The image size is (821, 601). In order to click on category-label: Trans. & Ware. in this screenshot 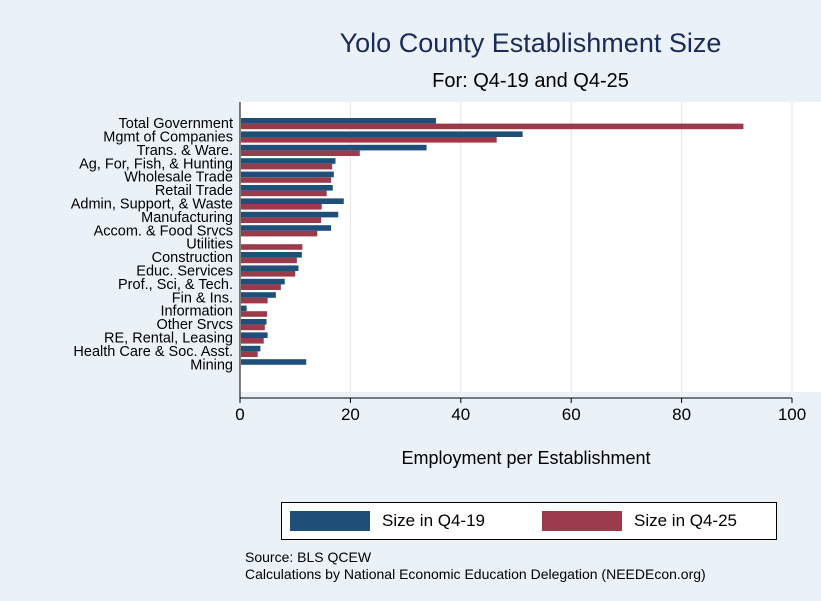, I will do `click(185, 151)`.